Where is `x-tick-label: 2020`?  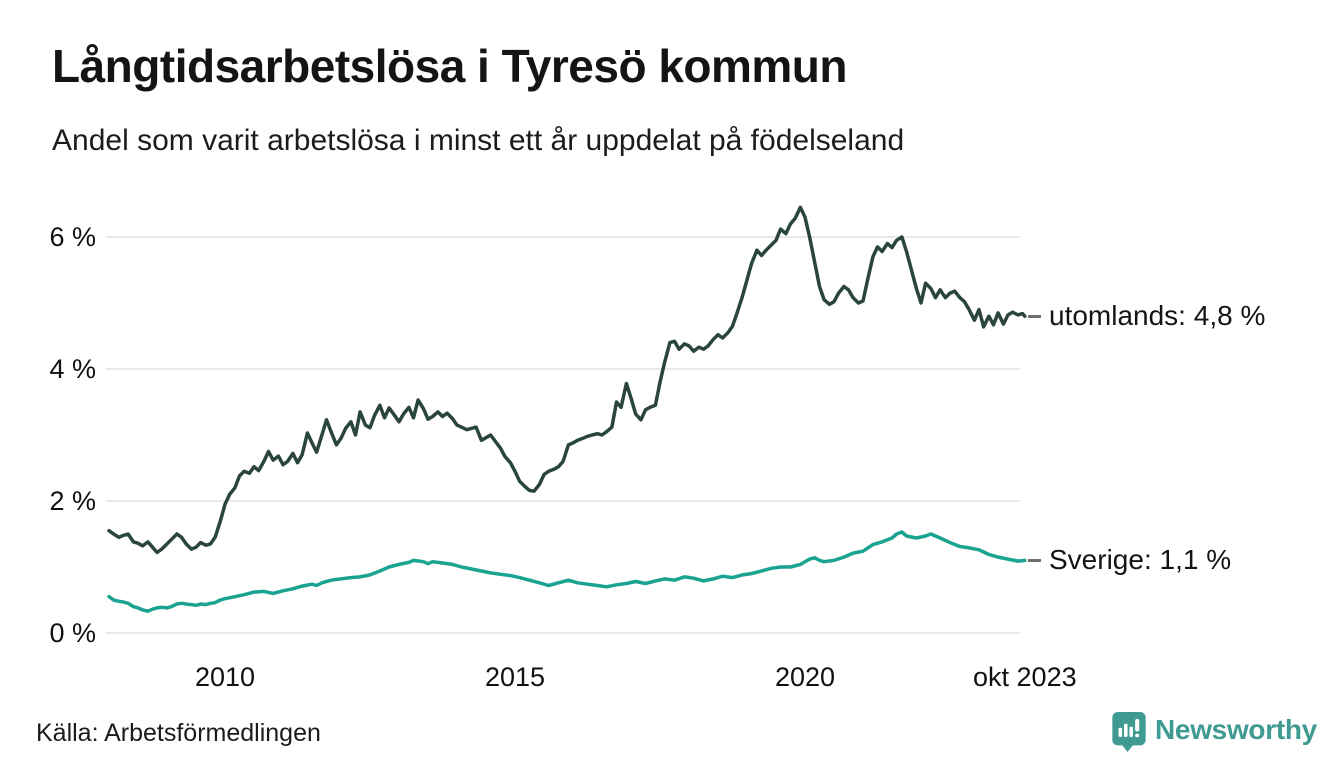
x-tick-label: 2020 is located at coordinates (805, 677).